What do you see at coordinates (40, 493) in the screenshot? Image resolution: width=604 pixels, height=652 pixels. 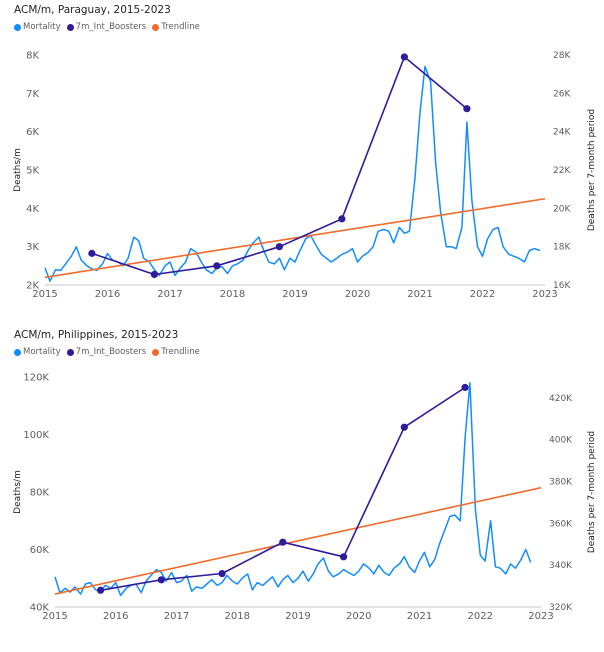 I see `y-tick-label: 80K` at bounding box center [40, 493].